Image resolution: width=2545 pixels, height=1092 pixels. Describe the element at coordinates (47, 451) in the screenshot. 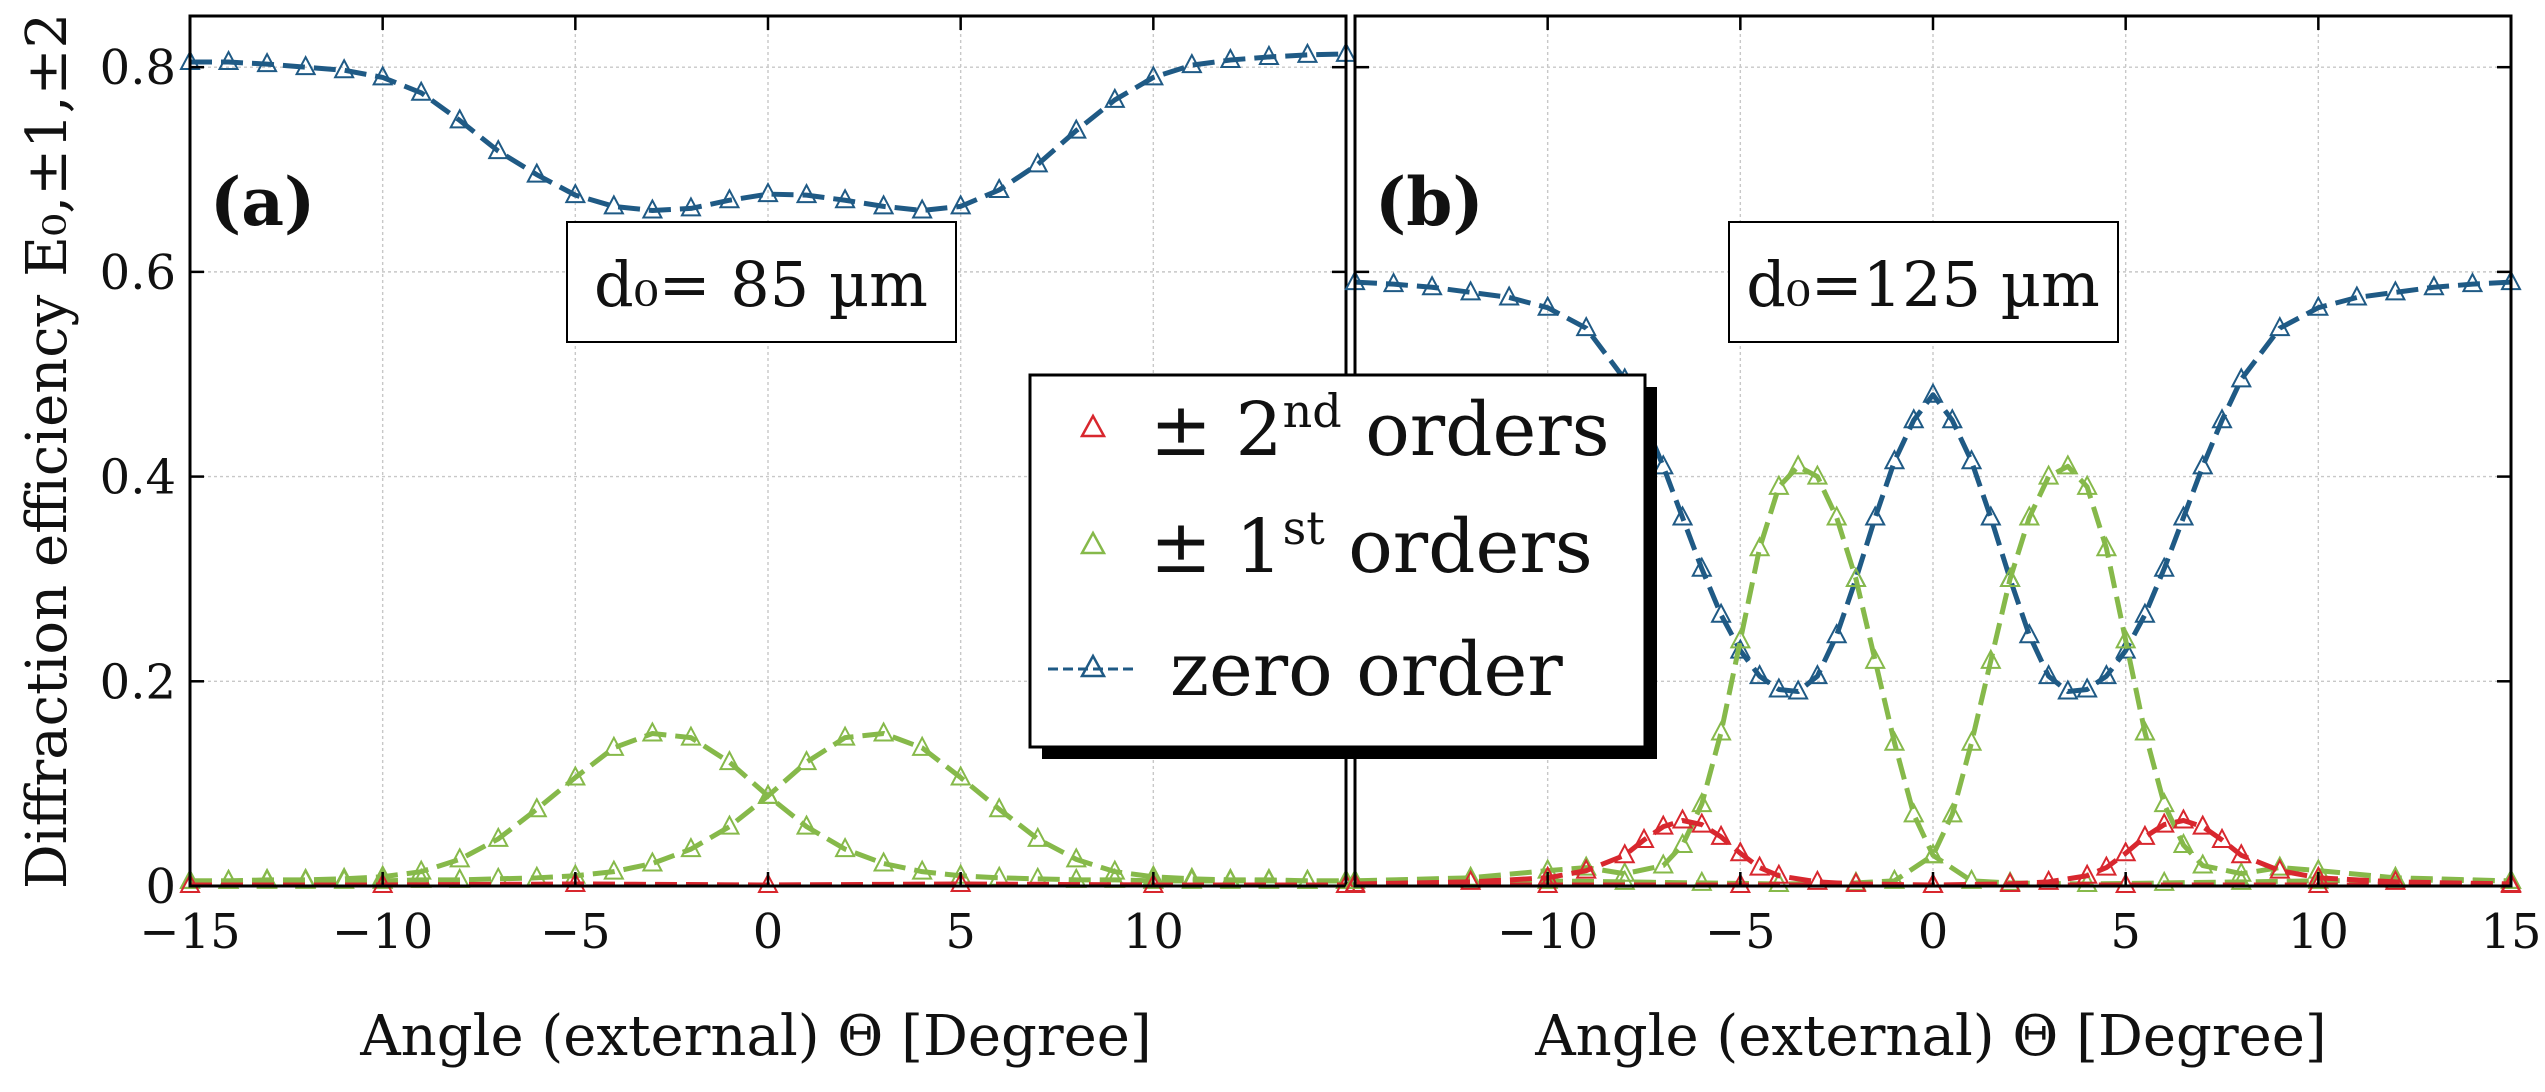

I see `y-axis-label: Diffraction efficiency E₀,±1,±2` at that location.